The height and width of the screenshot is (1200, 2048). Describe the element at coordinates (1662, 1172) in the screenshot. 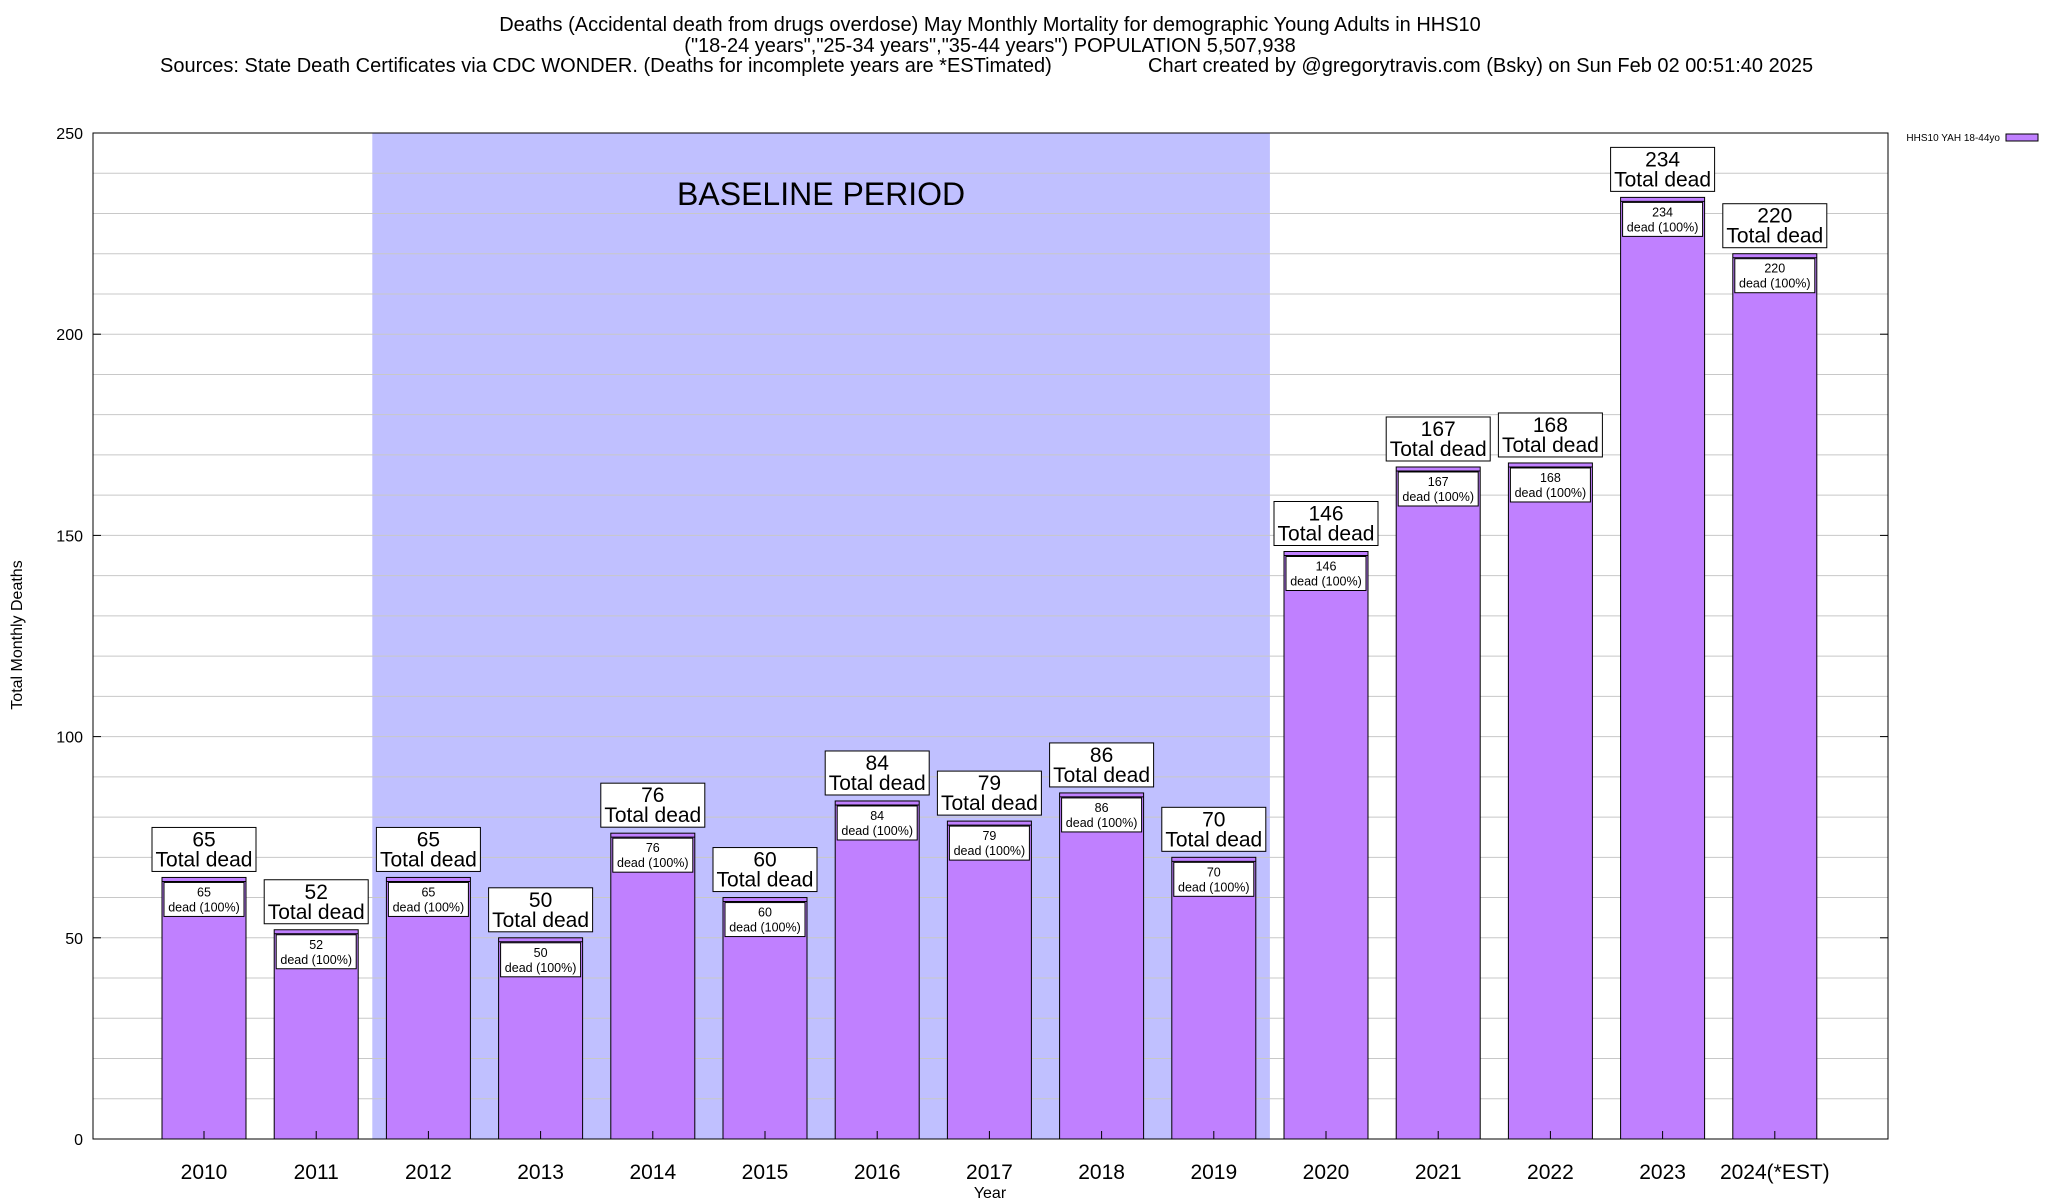

I see `x-tick-label: 2023` at that location.